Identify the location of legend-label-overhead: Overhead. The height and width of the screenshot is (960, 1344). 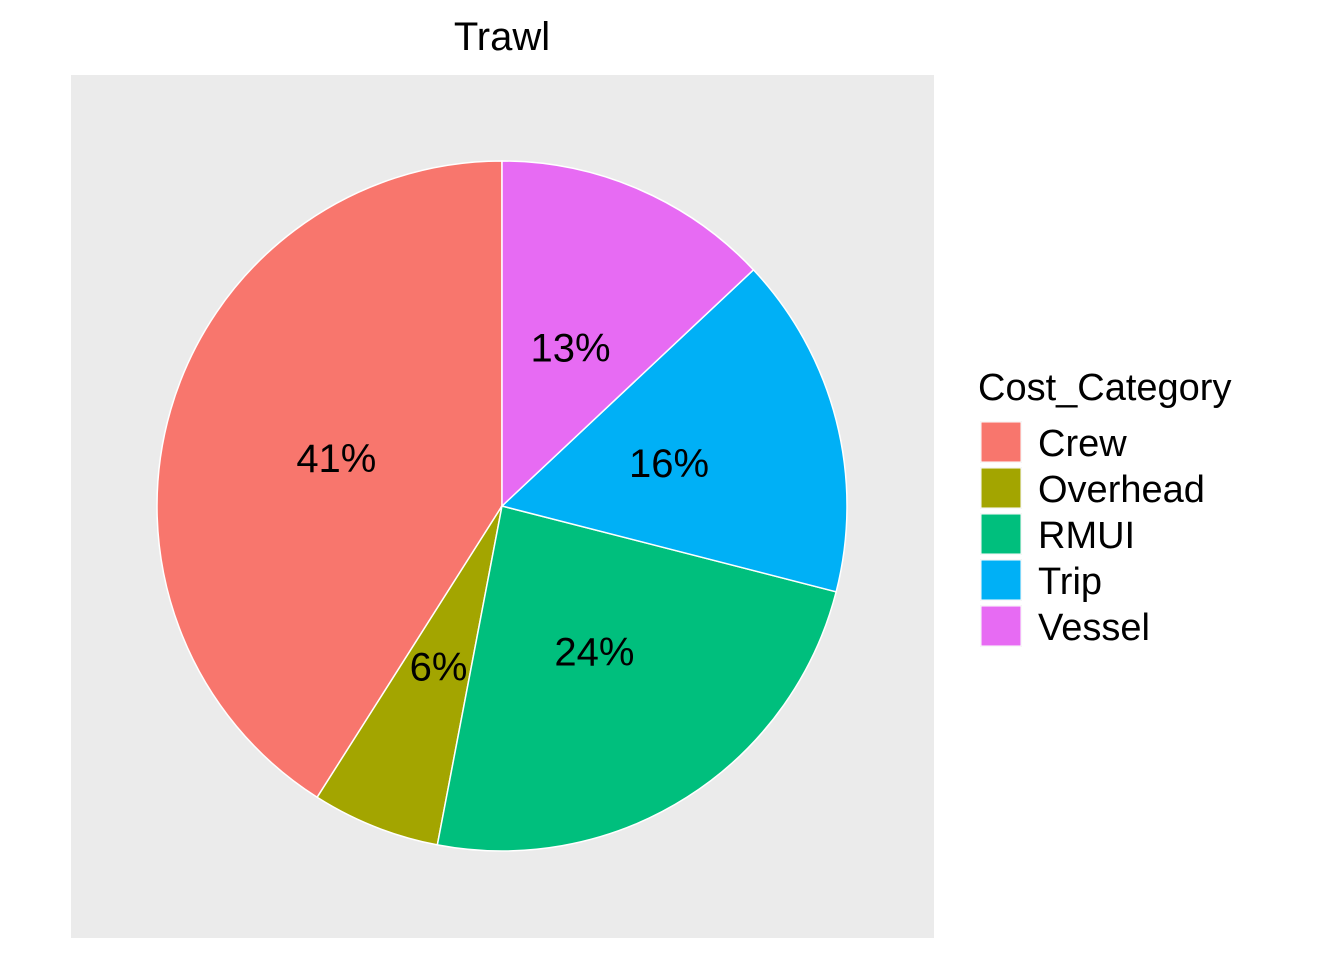
(1121, 490).